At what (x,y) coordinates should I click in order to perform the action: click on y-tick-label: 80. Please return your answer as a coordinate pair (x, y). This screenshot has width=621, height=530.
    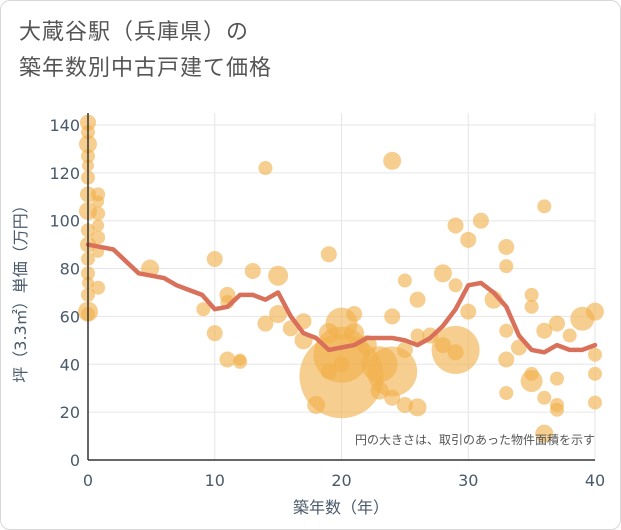
    Looking at the image, I should click on (70, 269).